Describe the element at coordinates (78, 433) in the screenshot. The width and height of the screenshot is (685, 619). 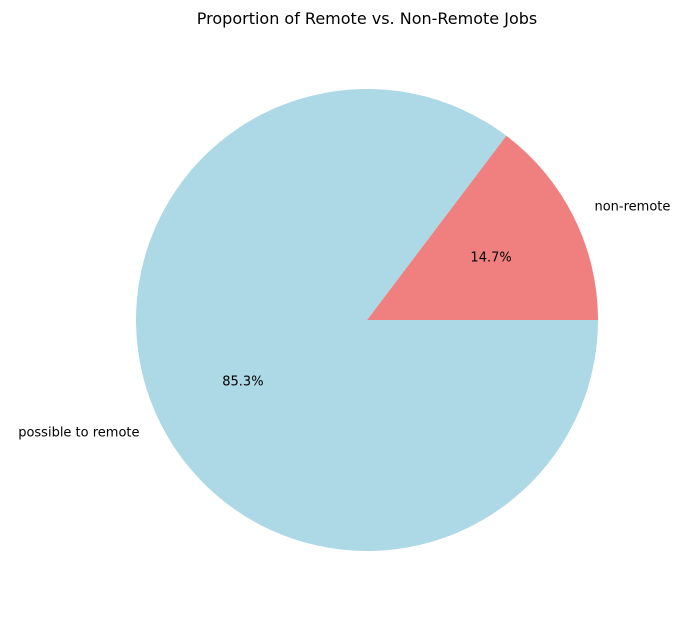
I see `pie-category-label: possible to remote` at that location.